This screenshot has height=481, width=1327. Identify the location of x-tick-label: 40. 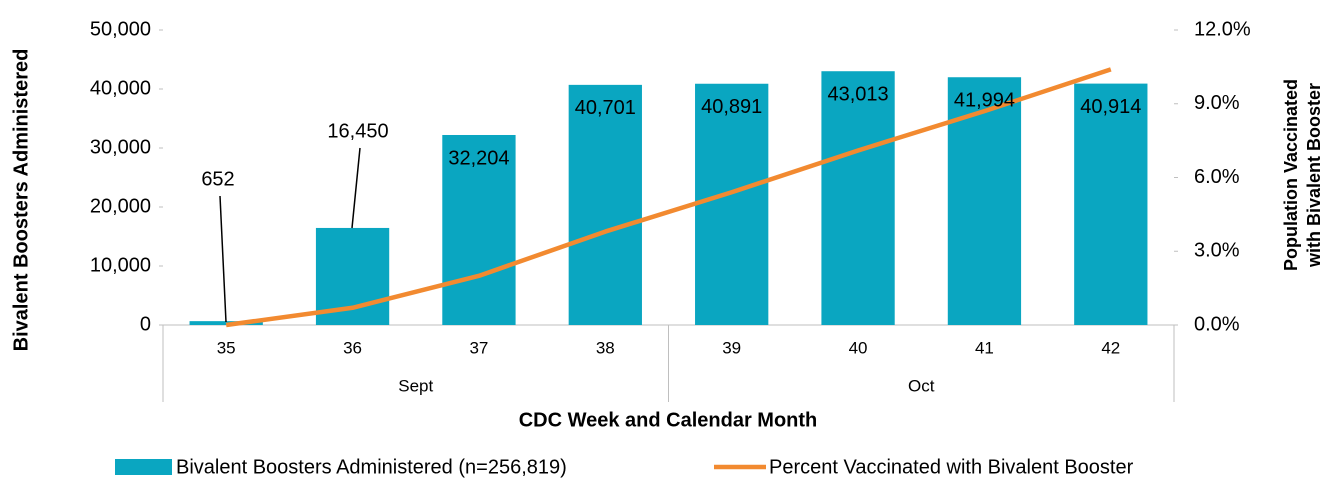
(858, 347).